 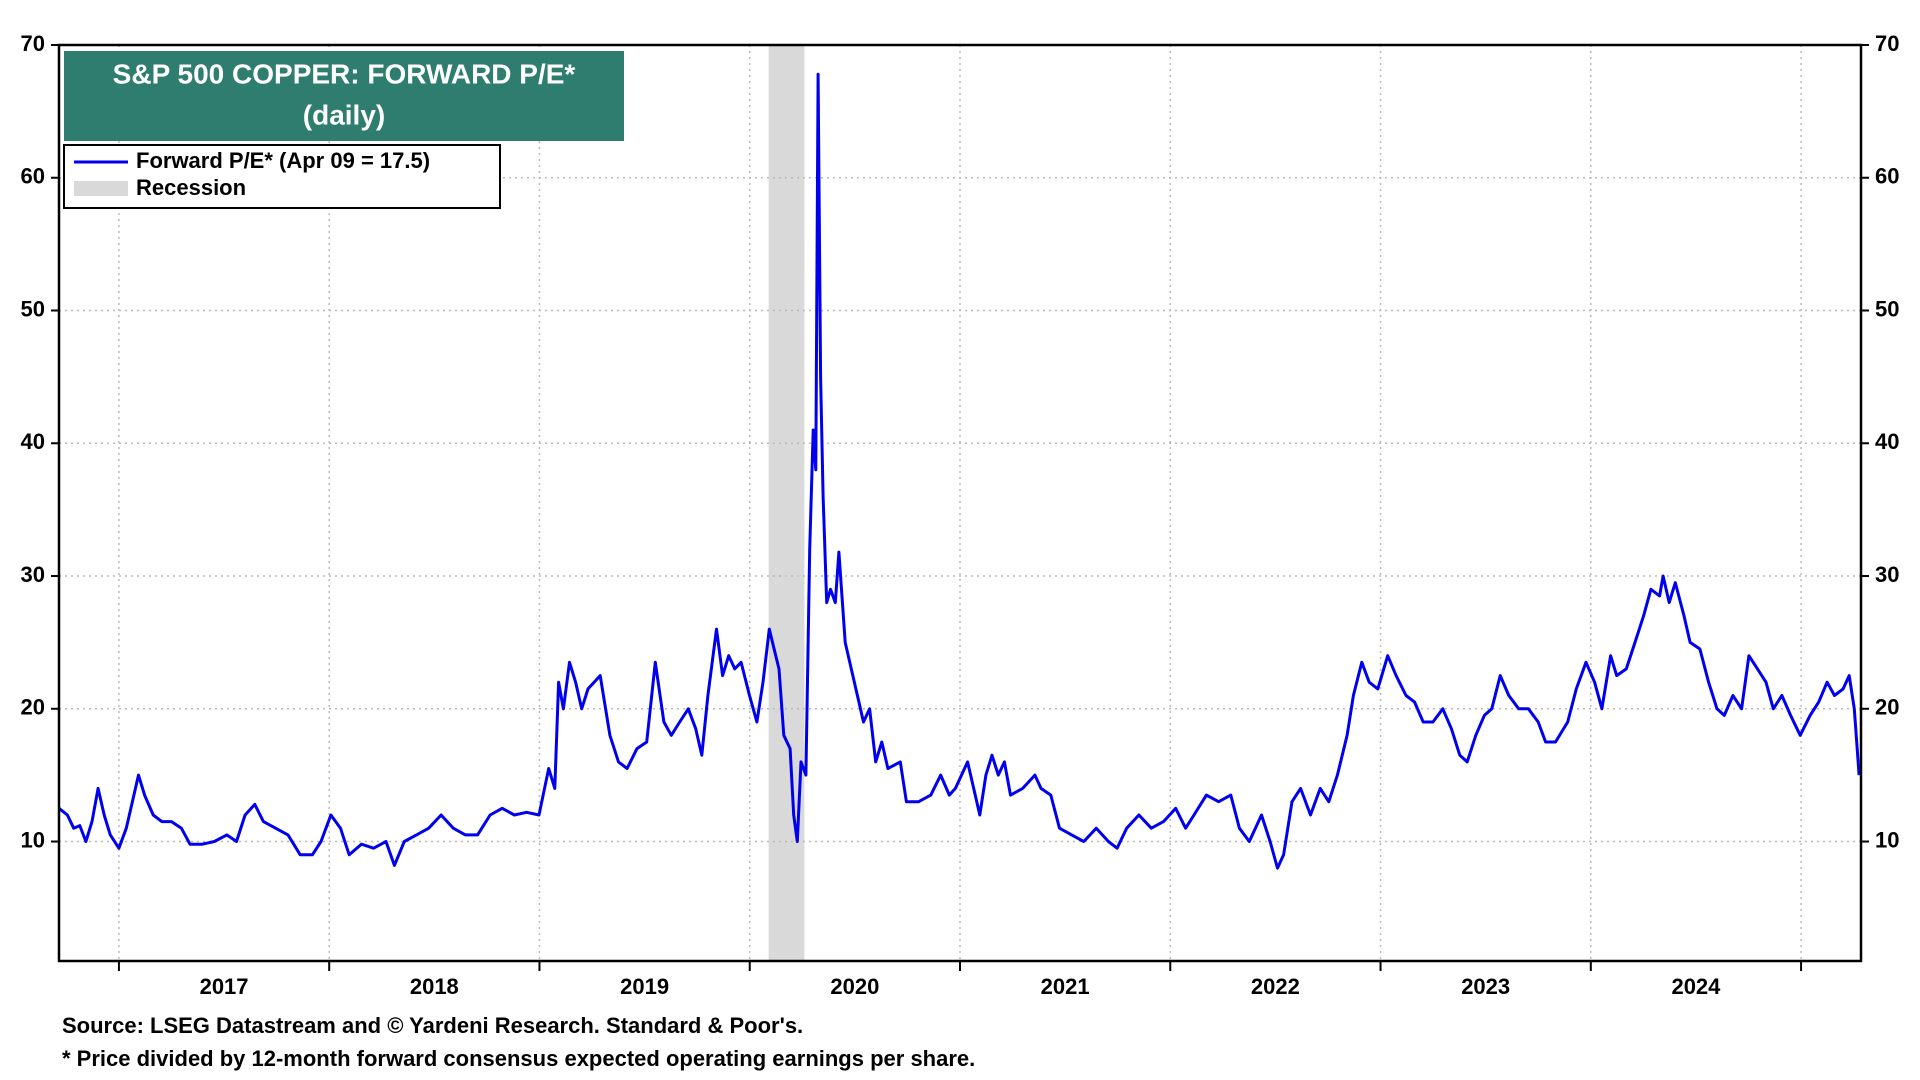 What do you see at coordinates (1887, 308) in the screenshot?
I see `y2-tick-label: 50` at bounding box center [1887, 308].